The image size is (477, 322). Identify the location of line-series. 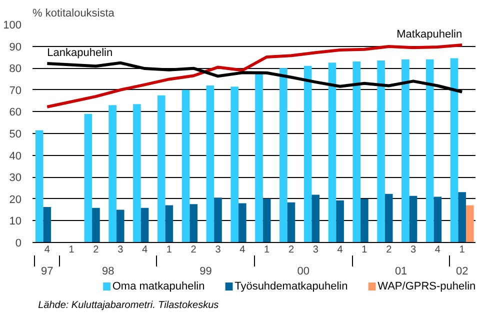
(255, 77).